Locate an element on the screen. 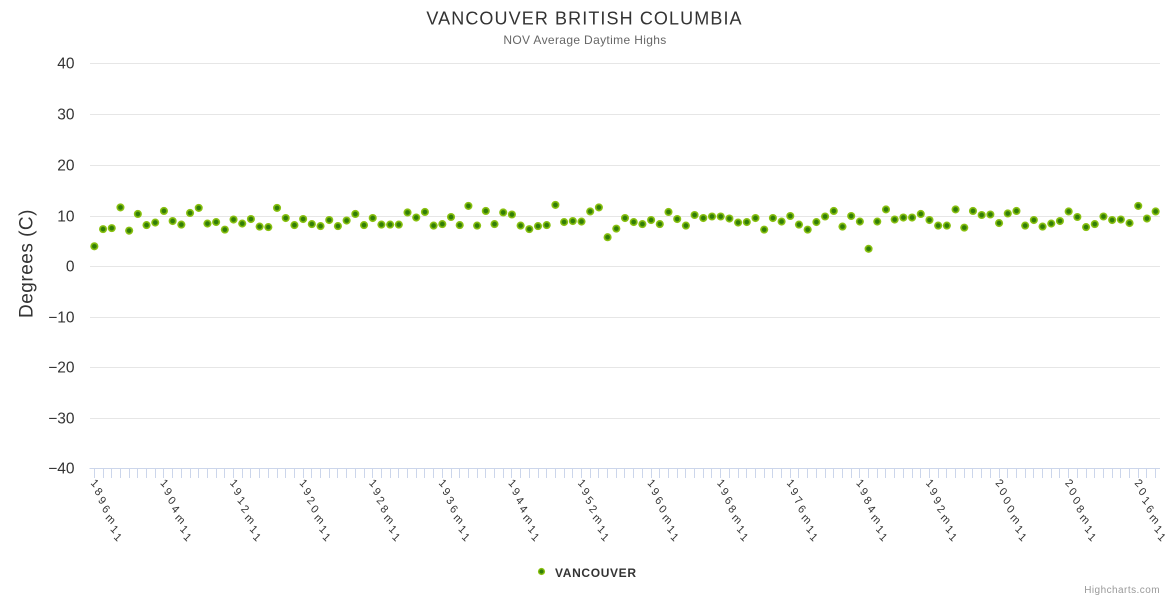  svg-text: Degrees (C) is located at coordinates (27, 263).